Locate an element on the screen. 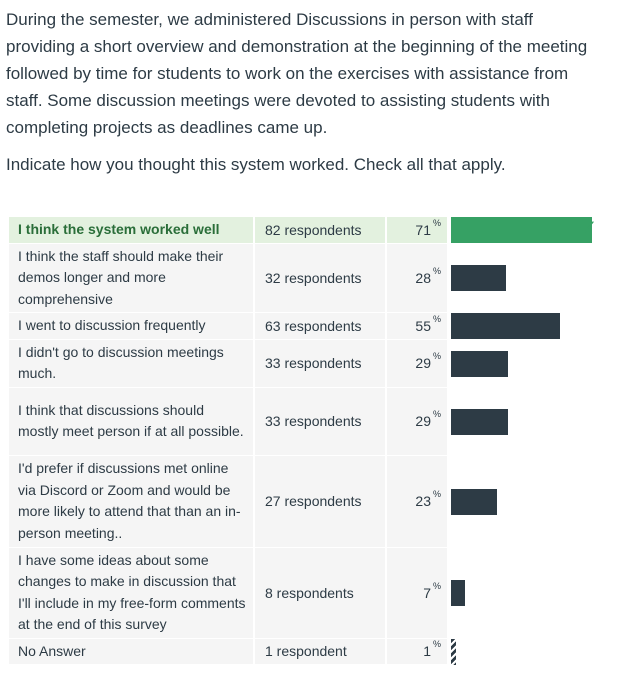 The width and height of the screenshot is (617, 675). answer-respondent-count: 32 respondents is located at coordinates (319, 278).